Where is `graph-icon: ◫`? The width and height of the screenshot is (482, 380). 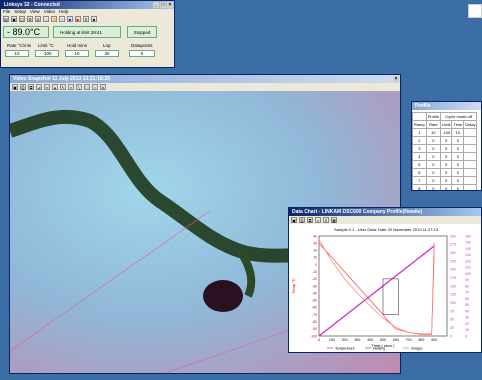 graph-icon: ◫ is located at coordinates (22, 19).